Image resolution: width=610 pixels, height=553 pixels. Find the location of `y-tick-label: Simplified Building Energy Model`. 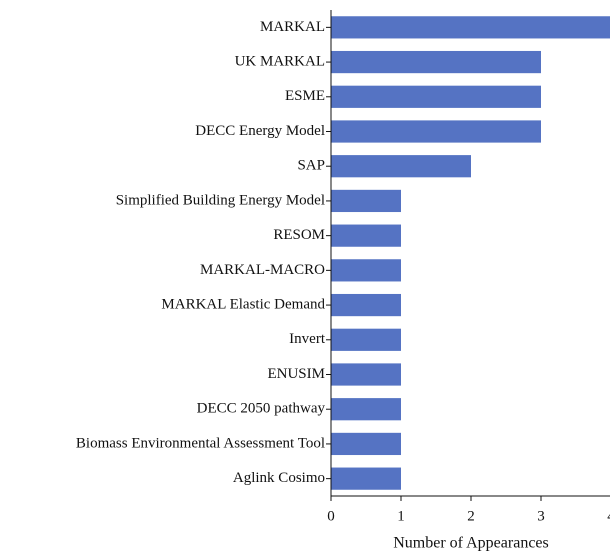

y-tick-label: Simplified Building Energy Model is located at coordinates (220, 200).